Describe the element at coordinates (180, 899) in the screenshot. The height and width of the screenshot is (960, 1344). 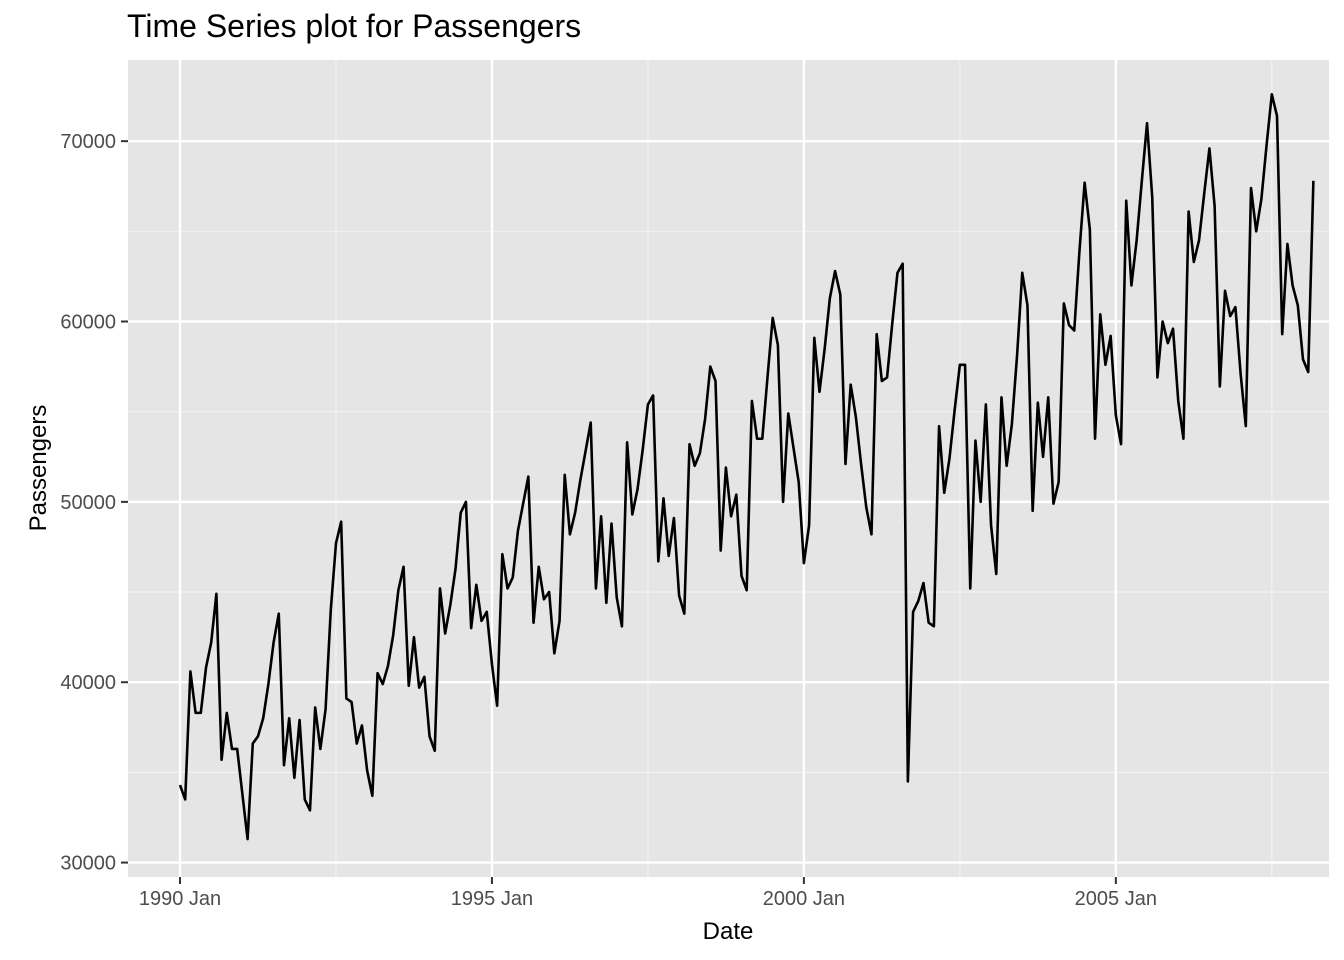
I see `x-tick-label: 1990 Jan` at that location.